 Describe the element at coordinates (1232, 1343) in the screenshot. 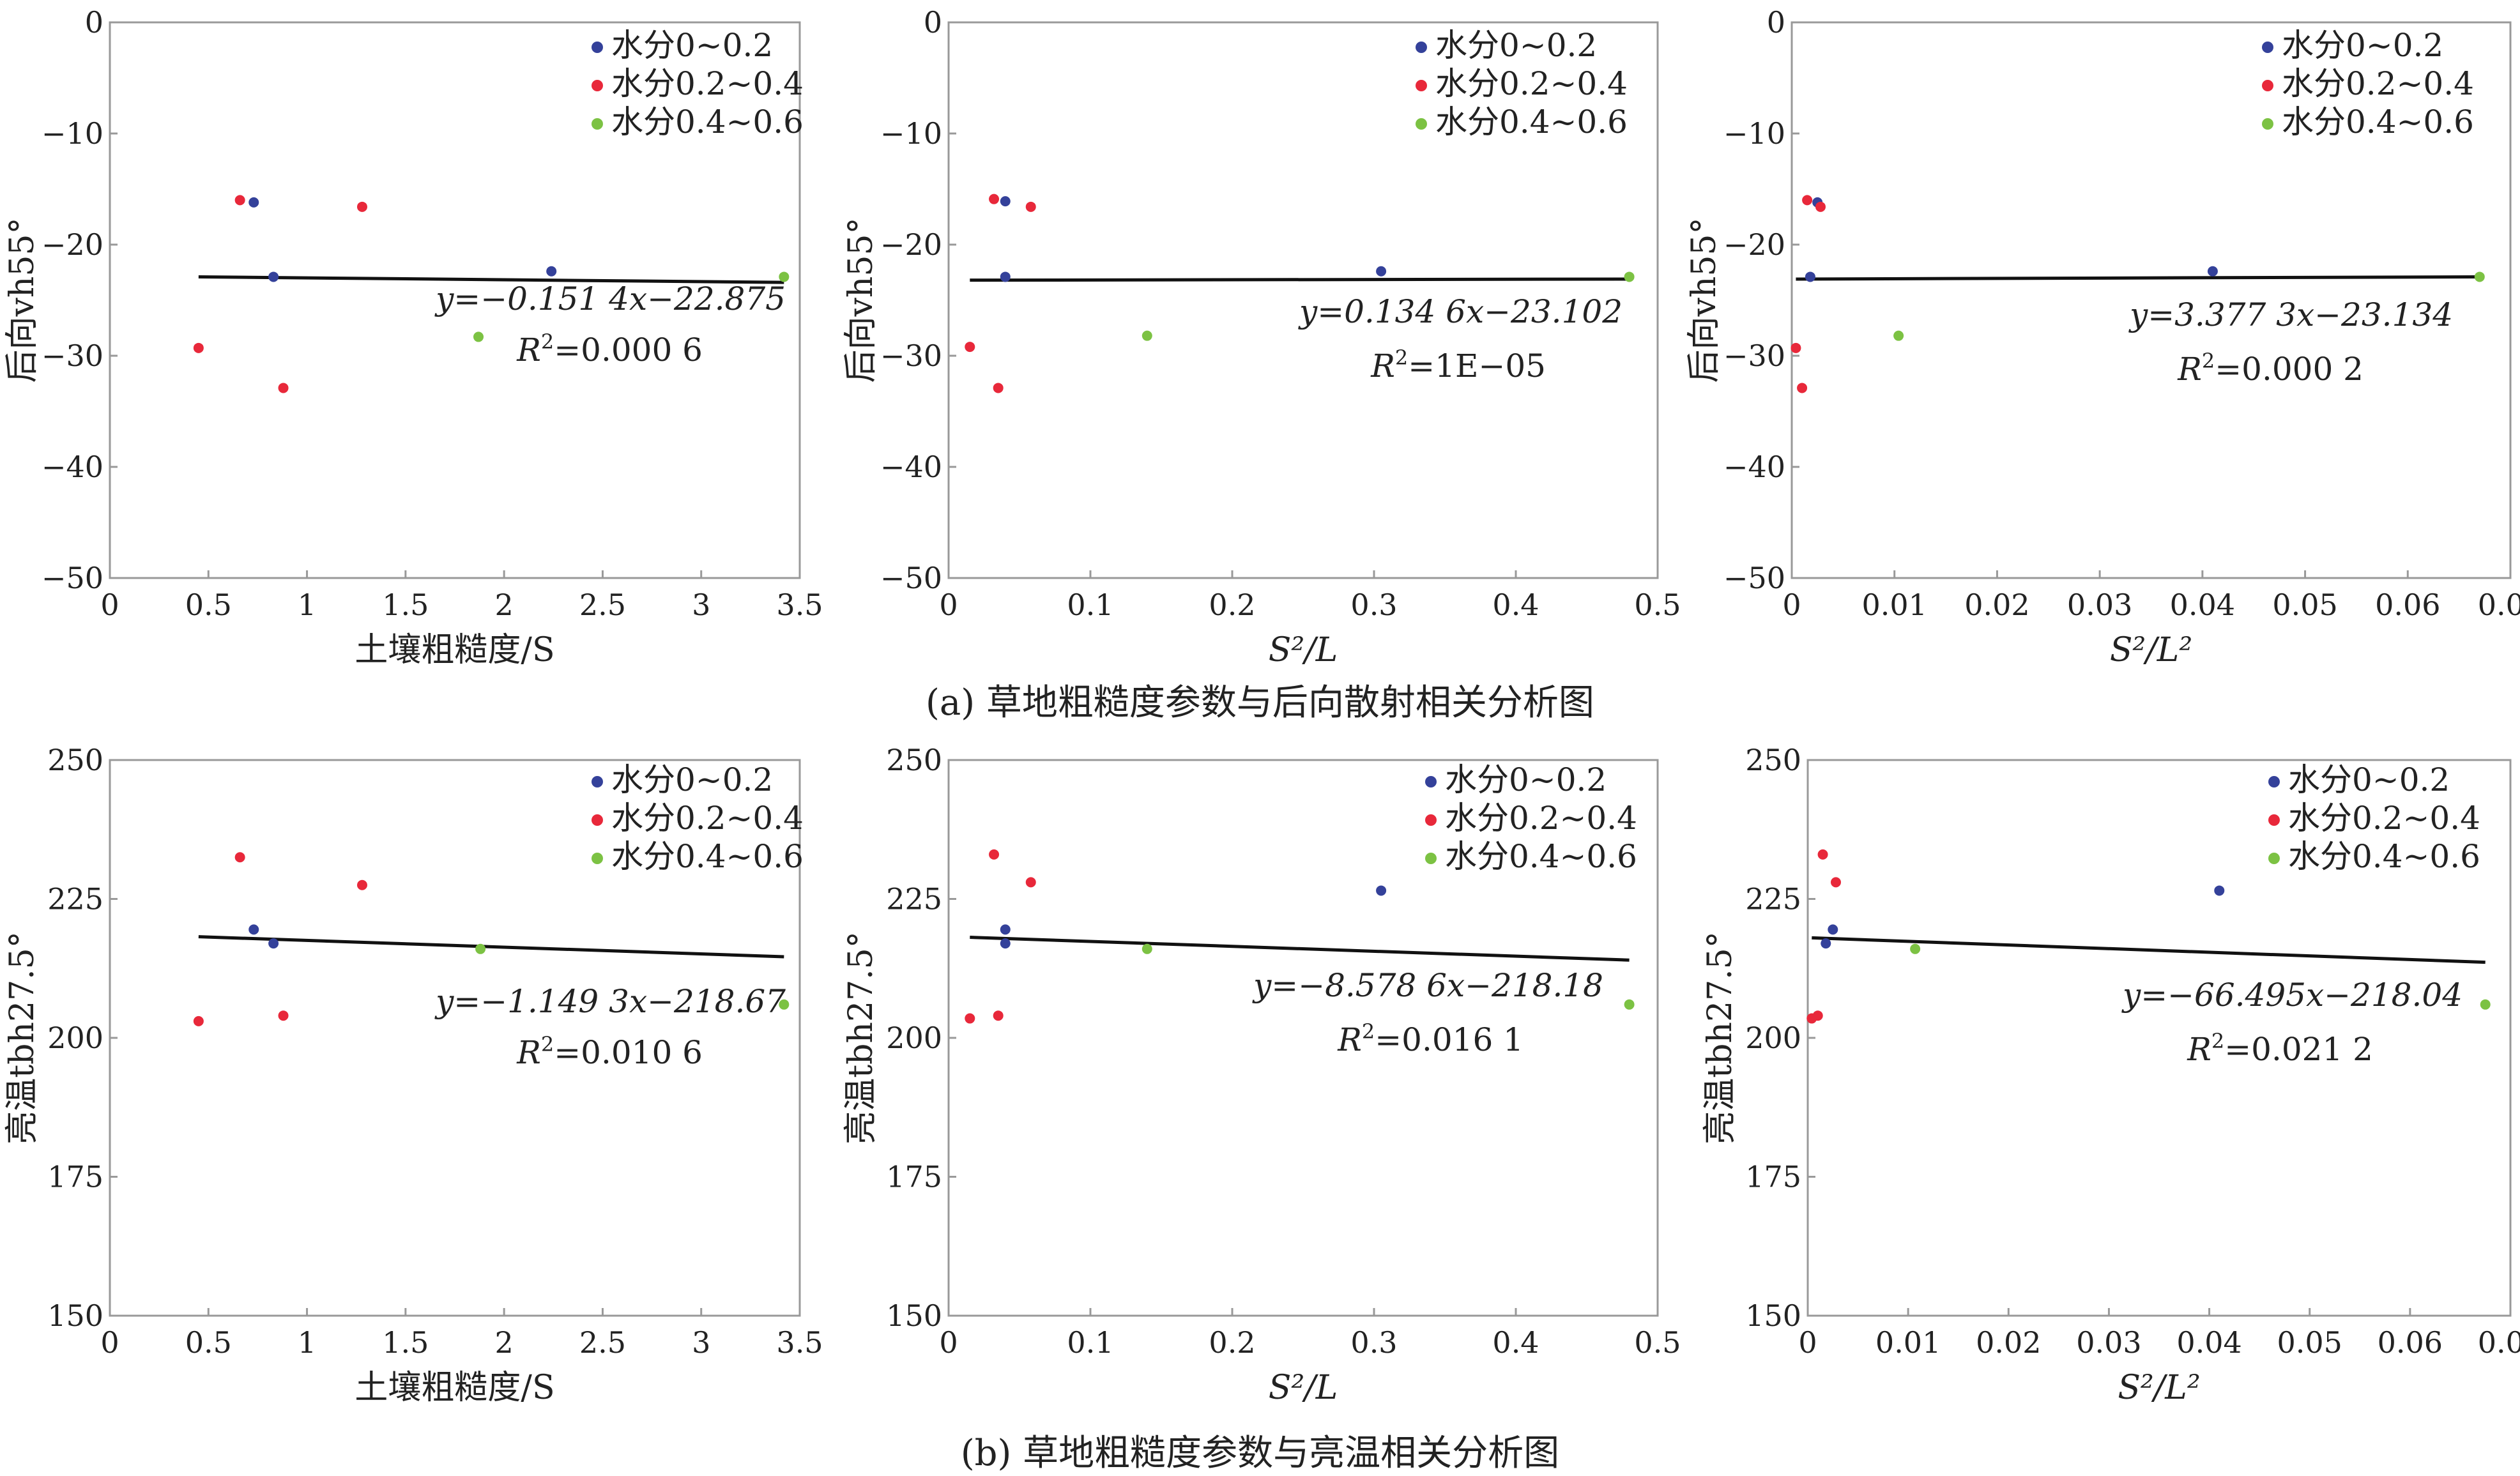

I see `x-tick-label: 0.2` at that location.